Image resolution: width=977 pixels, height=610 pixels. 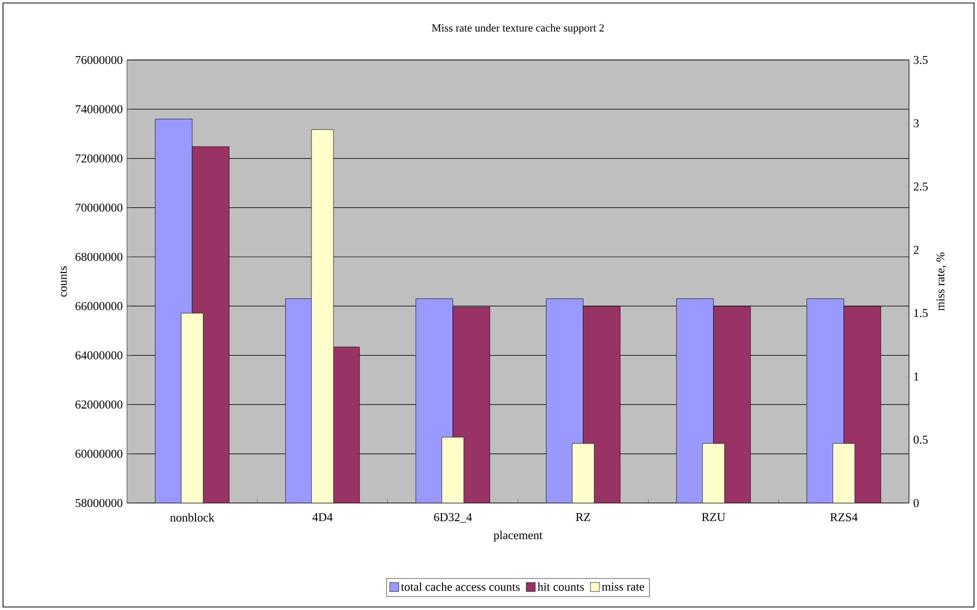 I want to click on y2-tick-label: 2.5, so click(x=921, y=186).